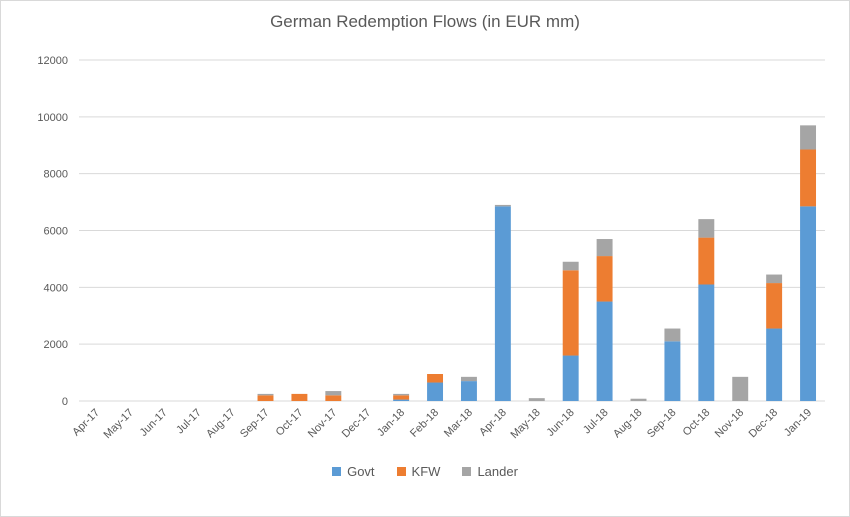 This screenshot has width=850, height=517. I want to click on x-tick-label: Jan-19, so click(798, 423).